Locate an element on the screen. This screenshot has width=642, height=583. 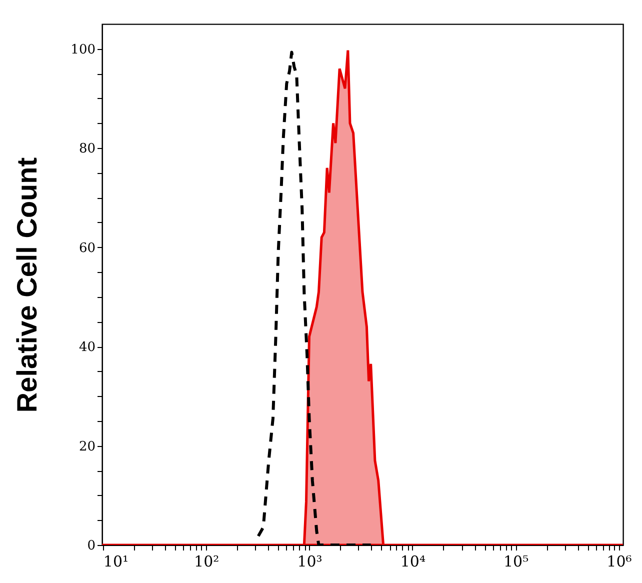
x-tick-label: 10² is located at coordinates (207, 561).